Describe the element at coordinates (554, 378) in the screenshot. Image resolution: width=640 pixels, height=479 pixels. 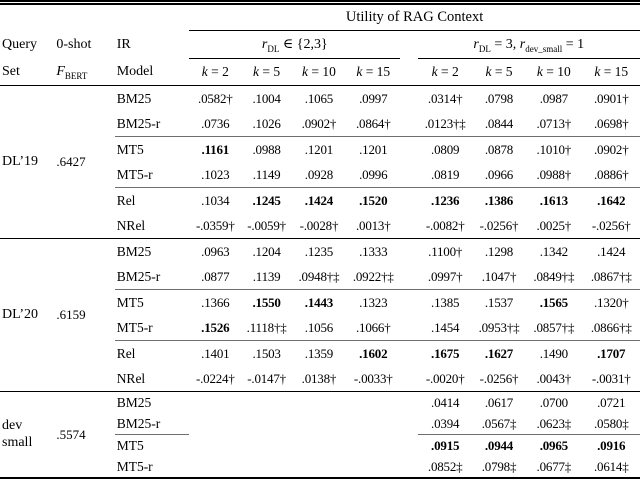
I see `metric-value: .0043†` at that location.